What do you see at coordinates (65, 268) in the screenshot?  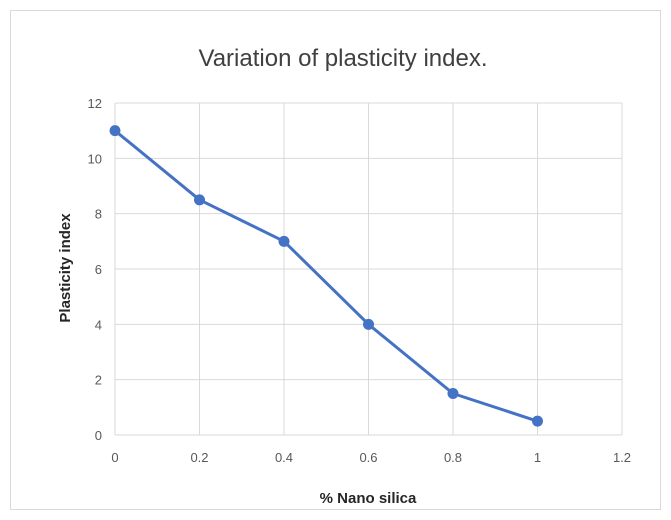 I see `y-axis-title: Plasticity index` at bounding box center [65, 268].